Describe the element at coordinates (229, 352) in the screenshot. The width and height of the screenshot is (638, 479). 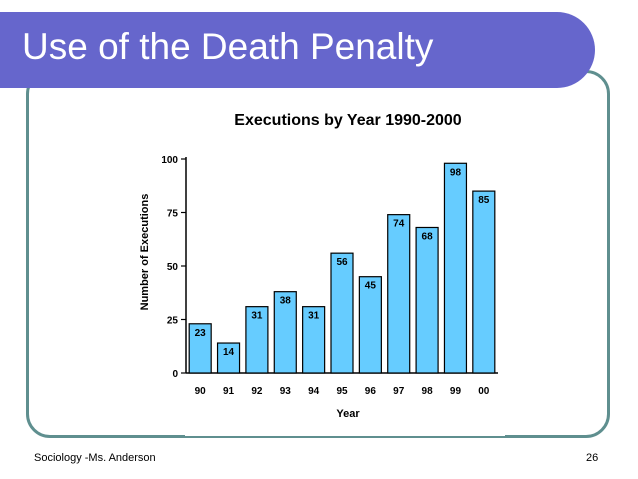
I see `bar-value-label: 14` at that location.